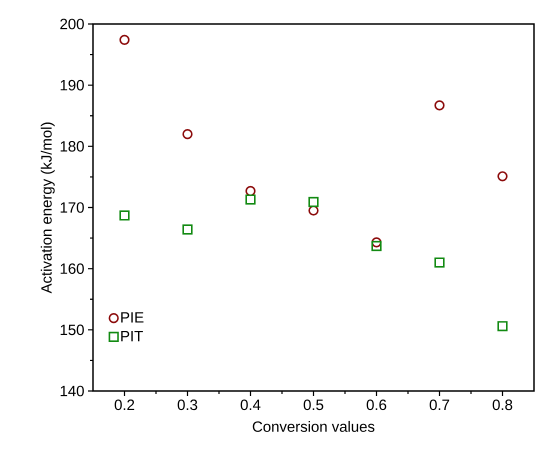 This screenshot has width=536, height=459. I want to click on x-tick-label: 0.6, so click(376, 405).